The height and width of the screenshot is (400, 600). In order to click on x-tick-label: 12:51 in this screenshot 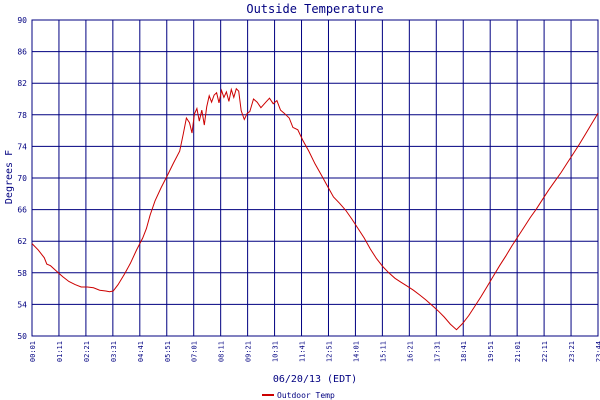, I will do `click(329, 351)`.